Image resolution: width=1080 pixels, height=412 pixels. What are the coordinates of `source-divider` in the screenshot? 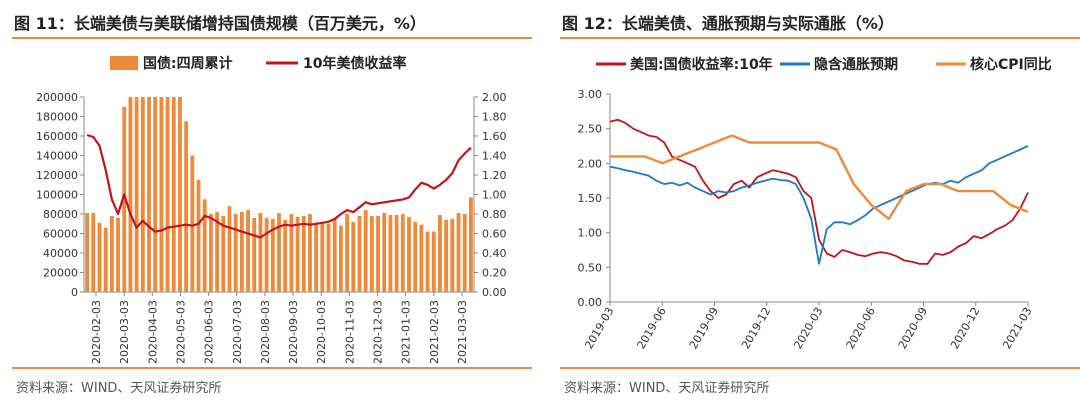 It's located at (820, 368).